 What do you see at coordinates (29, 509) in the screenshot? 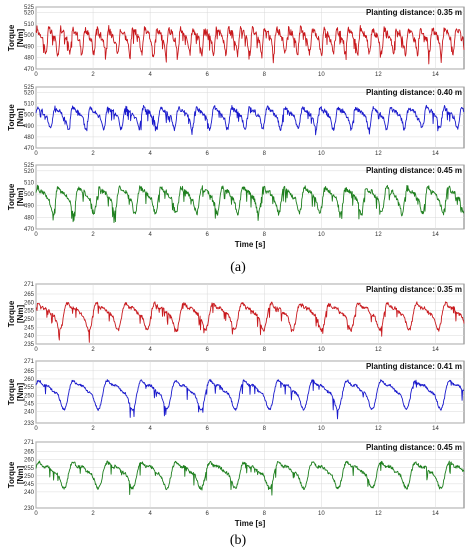
I see `y-tick-label: 230` at bounding box center [29, 509].